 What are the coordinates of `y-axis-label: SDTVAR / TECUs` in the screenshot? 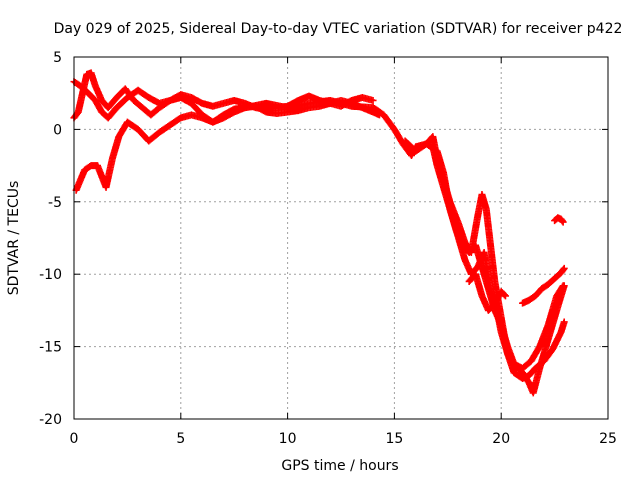 It's located at (14, 238).